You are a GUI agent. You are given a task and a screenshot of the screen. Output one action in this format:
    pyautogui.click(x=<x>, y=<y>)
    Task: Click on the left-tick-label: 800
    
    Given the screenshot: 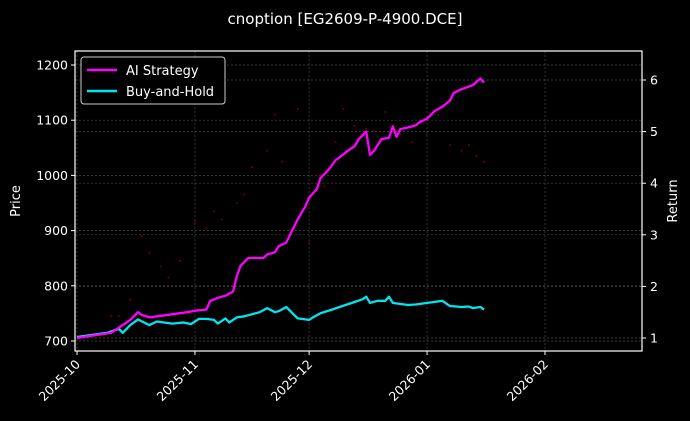 What is the action you would take?
    pyautogui.click(x=56, y=285)
    